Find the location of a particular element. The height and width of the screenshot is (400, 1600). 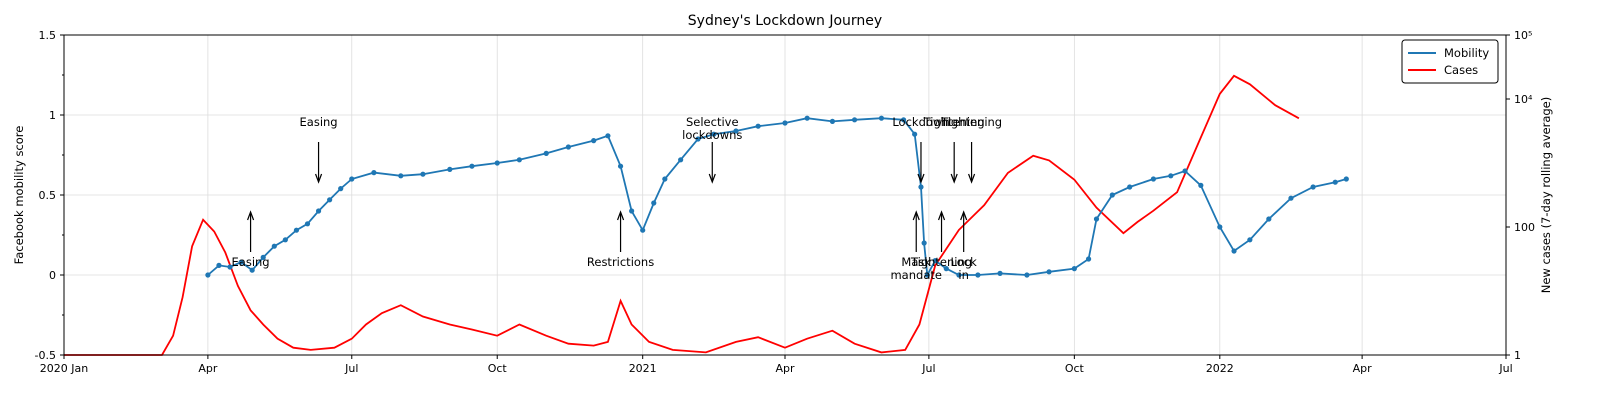

annotation-label: Lock is located at coordinates (964, 262).